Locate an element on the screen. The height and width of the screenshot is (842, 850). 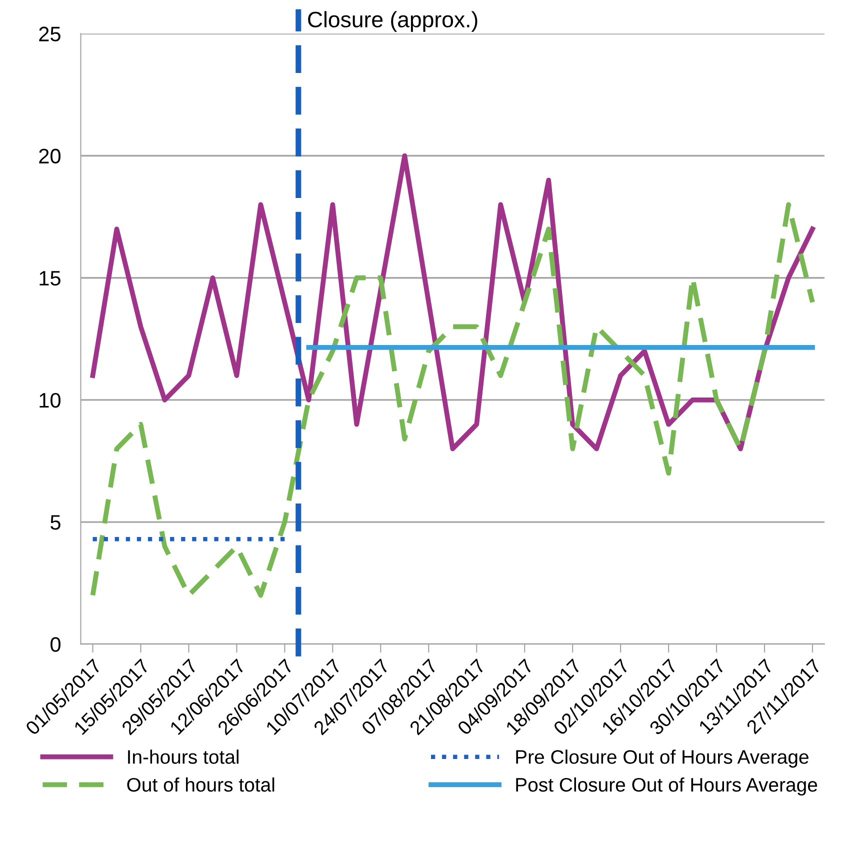
y-tick-label: 0 is located at coordinates (55, 644).